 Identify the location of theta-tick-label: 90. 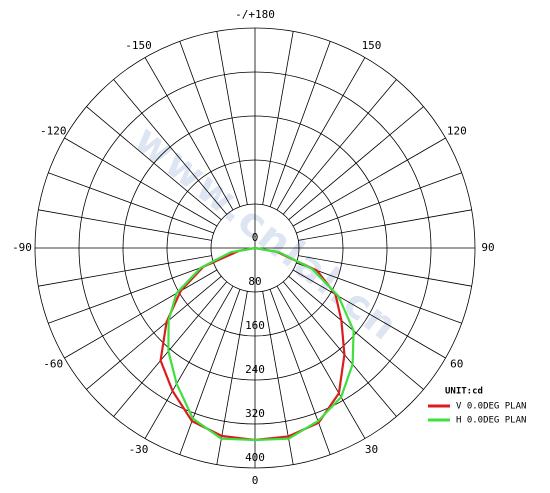
(487, 247).